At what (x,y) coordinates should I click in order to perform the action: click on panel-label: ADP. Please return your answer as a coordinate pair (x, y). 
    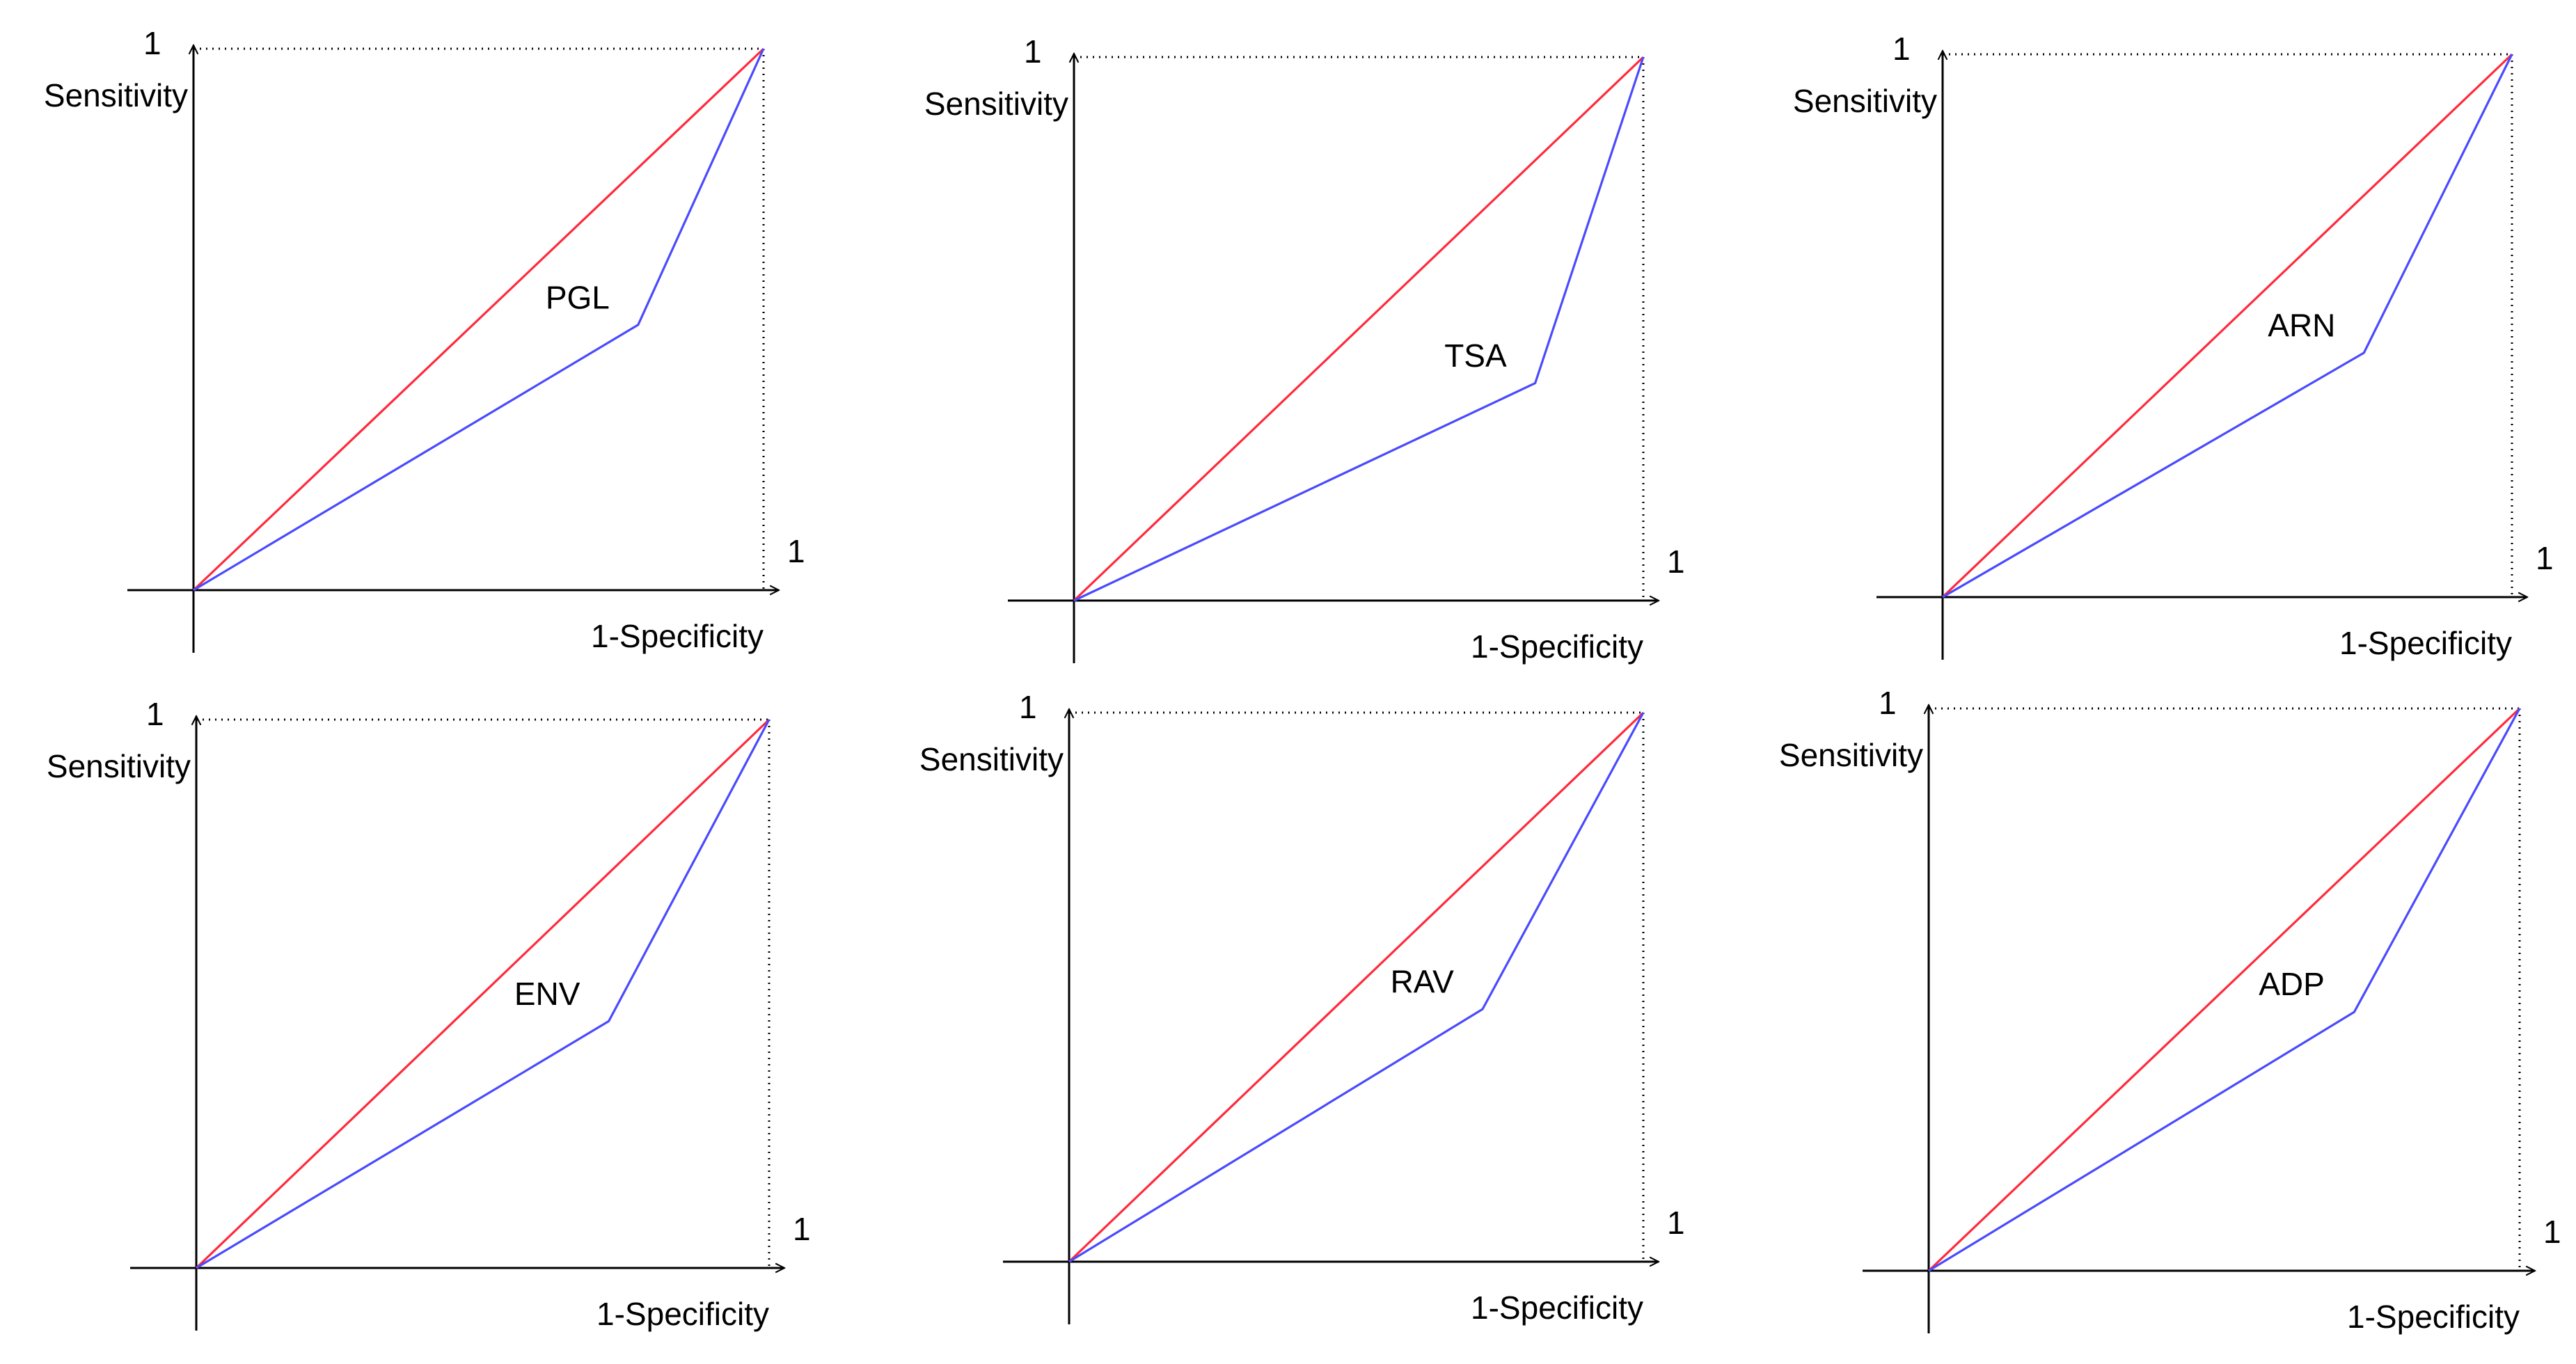
    Looking at the image, I should click on (2292, 984).